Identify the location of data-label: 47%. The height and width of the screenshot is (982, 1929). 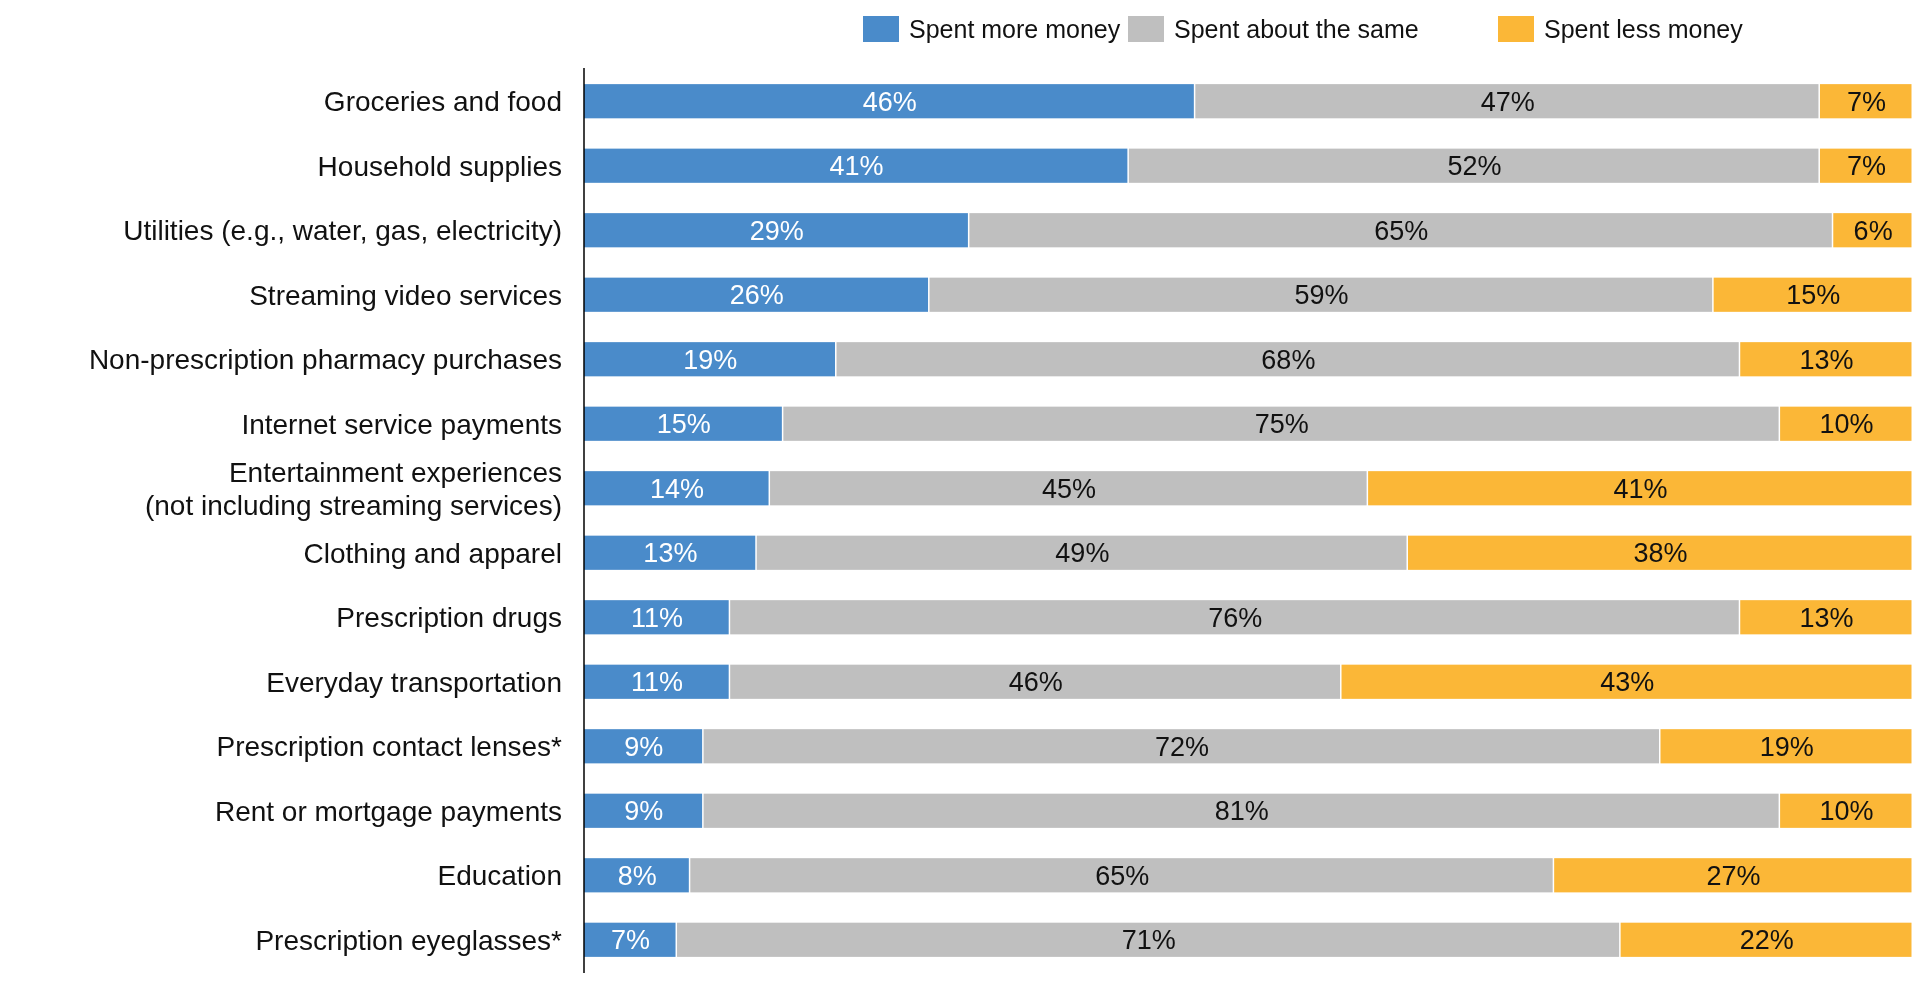
(1507, 101).